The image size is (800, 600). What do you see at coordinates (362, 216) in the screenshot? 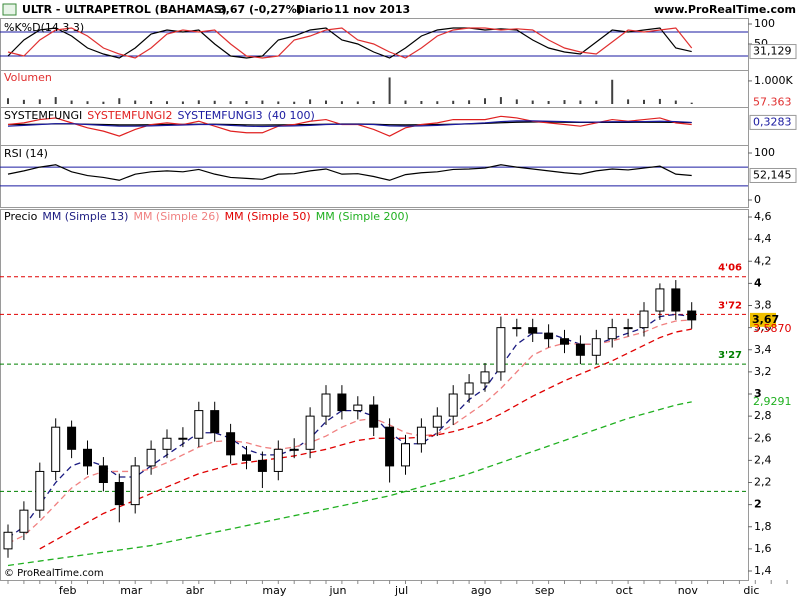
I see `legend-entry: MM (Simple 200)` at bounding box center [362, 216].